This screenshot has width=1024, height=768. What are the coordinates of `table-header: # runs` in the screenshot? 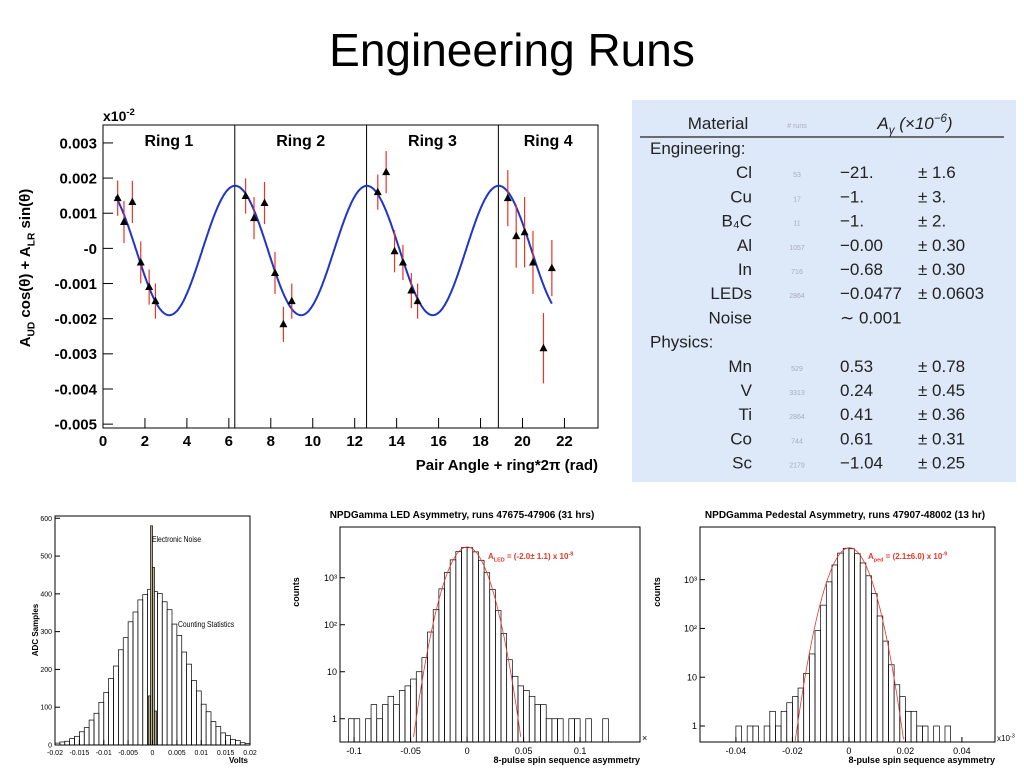 It's located at (797, 126).